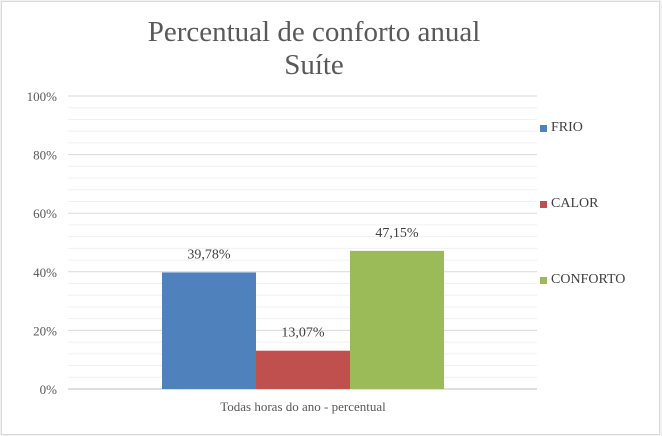 Image resolution: width=662 pixels, height=436 pixels. Describe the element at coordinates (543, 128) in the screenshot. I see `legend-swatch-frio` at that location.